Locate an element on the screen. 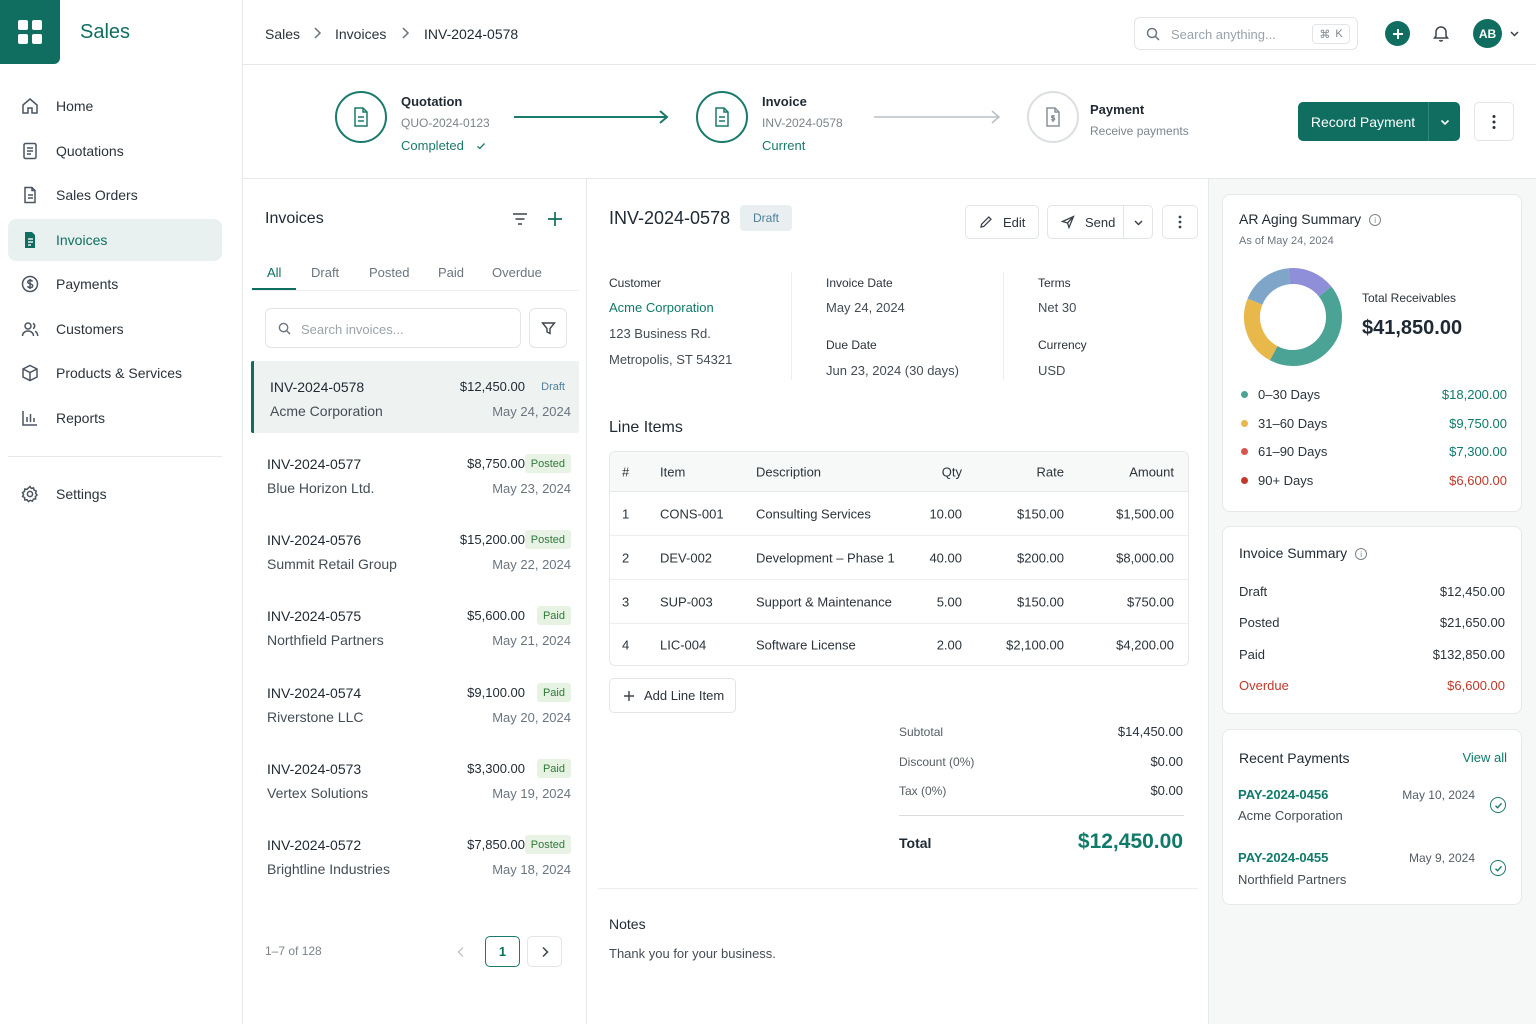  global-search-input: Search anything... ⌘ K is located at coordinates (1246, 33).